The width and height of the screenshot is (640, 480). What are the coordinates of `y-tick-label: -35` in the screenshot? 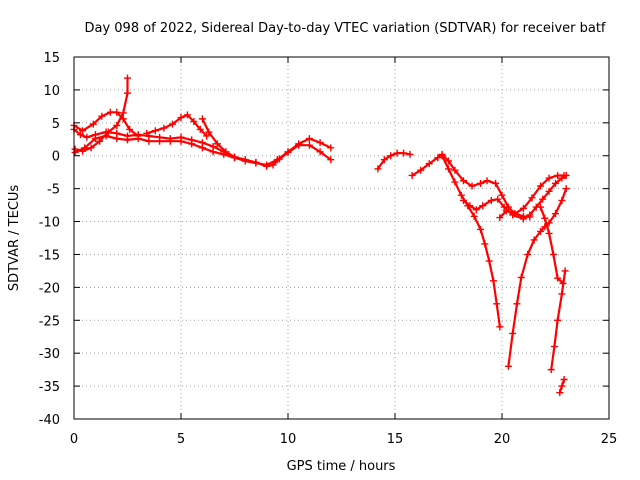 It's located at (49, 387).